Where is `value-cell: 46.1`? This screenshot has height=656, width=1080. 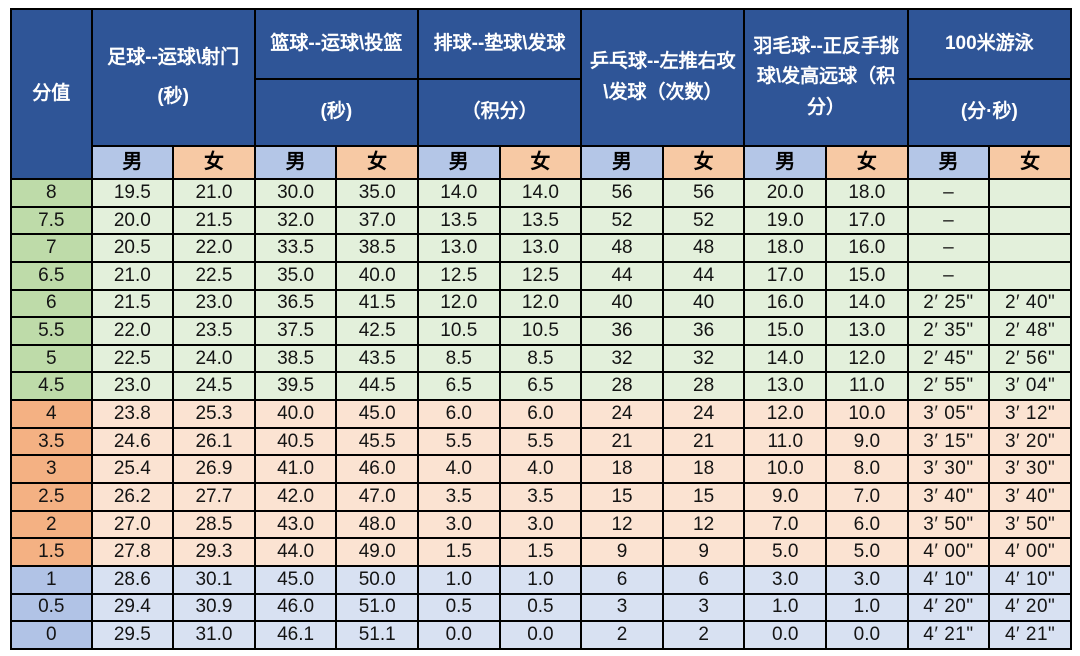
value-cell: 46.1 is located at coordinates (295, 635).